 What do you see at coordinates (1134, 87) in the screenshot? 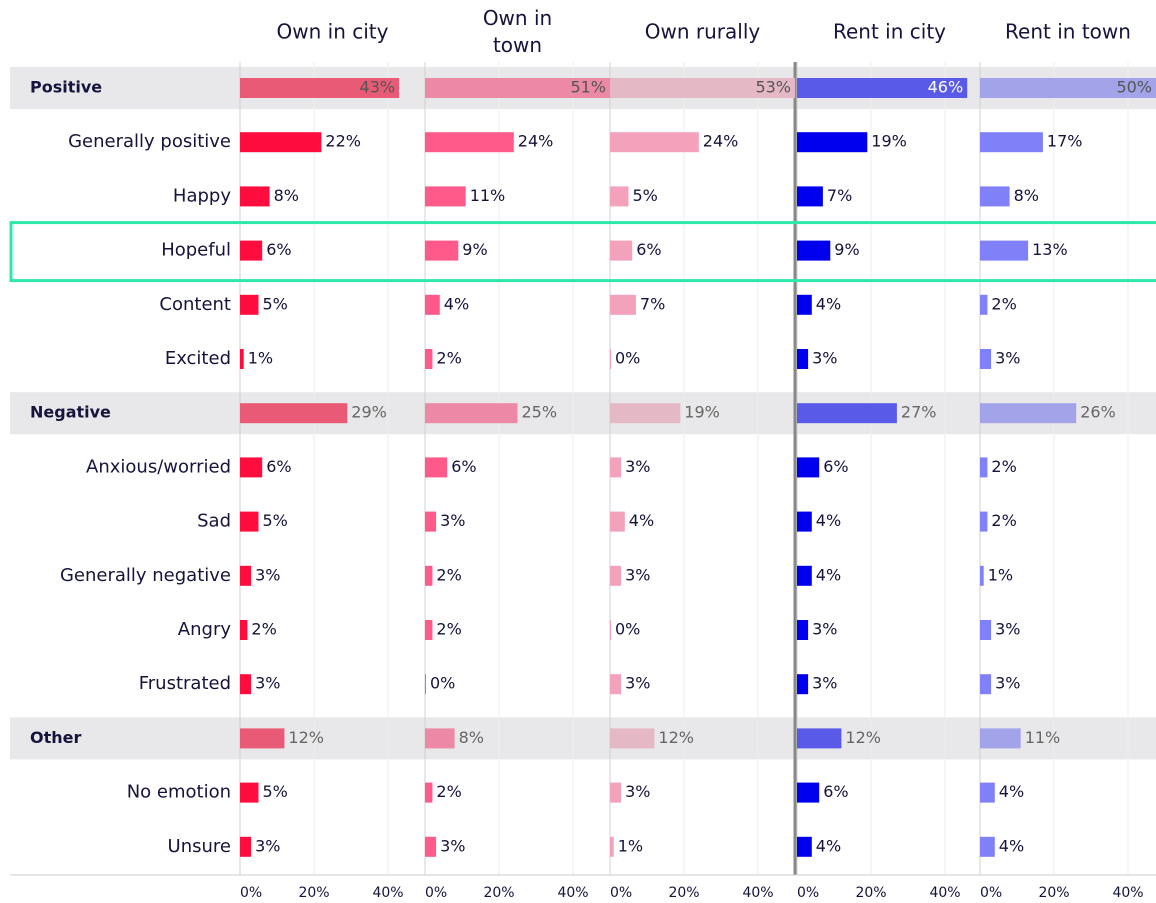
I see `value-label: 50%` at bounding box center [1134, 87].